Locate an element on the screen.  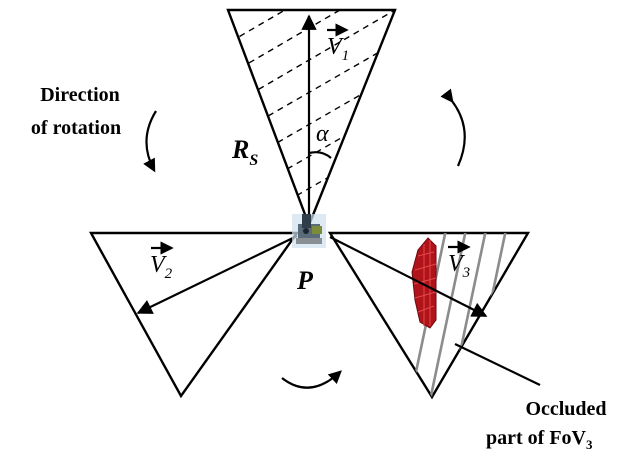
v1-label: V1 is located at coordinates (338, 49).